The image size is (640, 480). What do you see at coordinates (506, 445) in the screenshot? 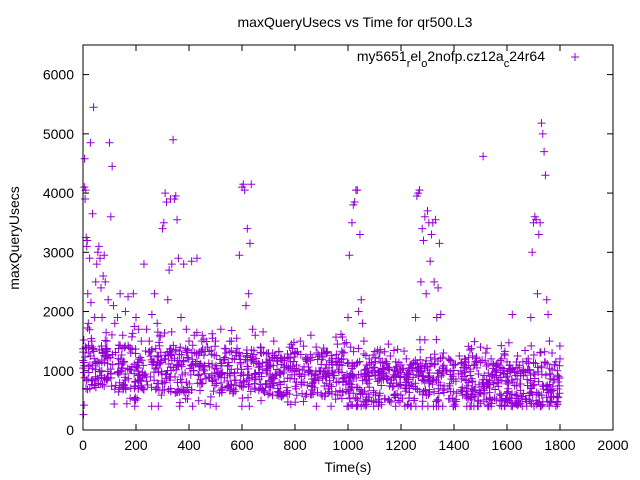
I see `x-tick-label: 1600` at bounding box center [506, 445].